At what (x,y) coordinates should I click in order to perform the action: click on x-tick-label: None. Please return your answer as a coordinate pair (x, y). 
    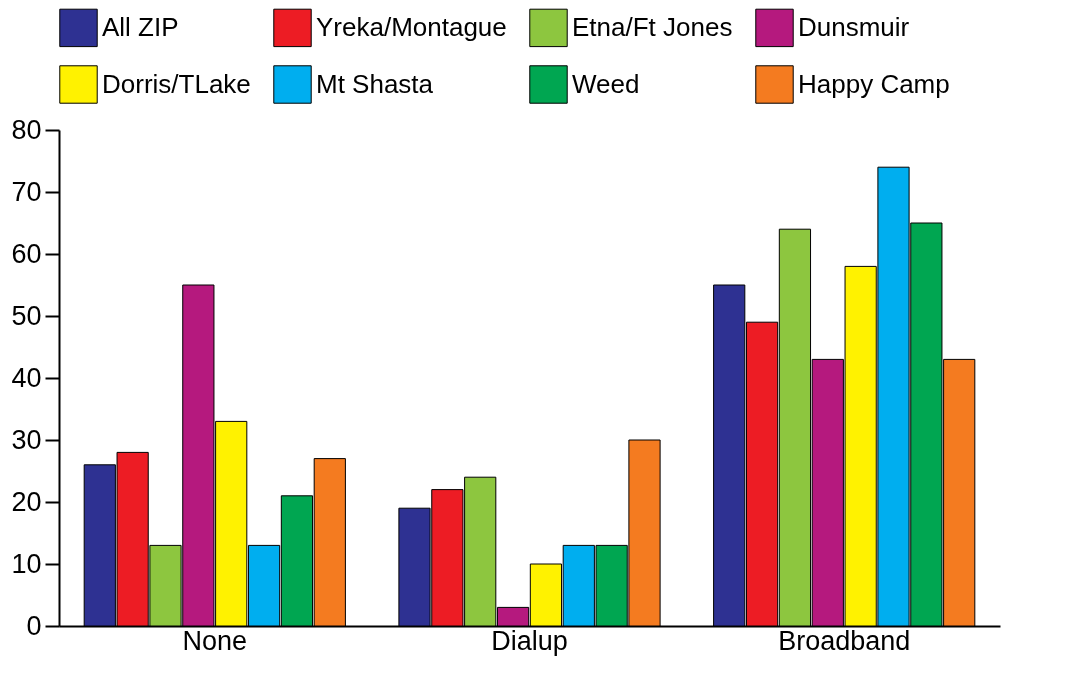
    Looking at the image, I should click on (215, 640).